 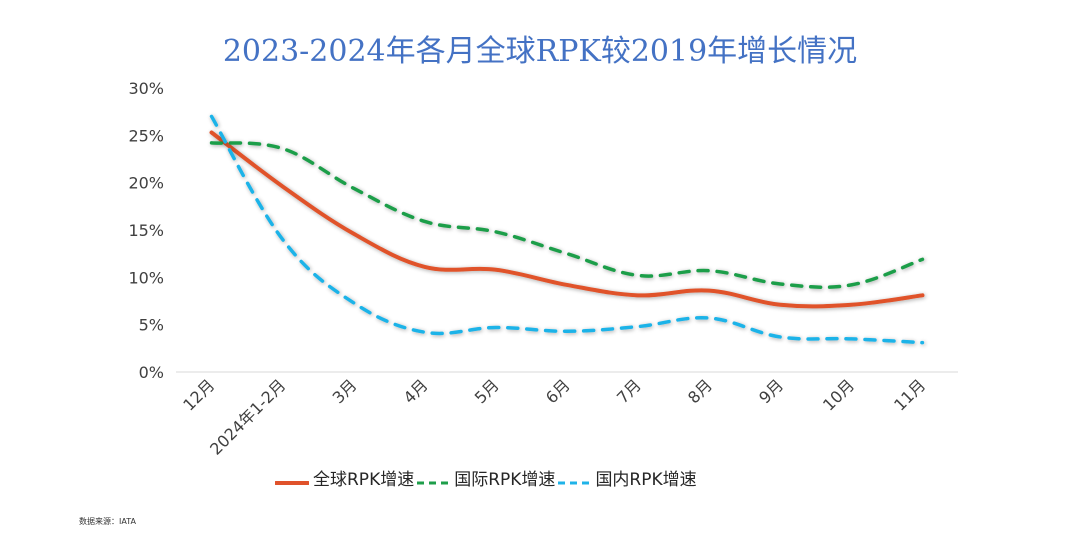 I want to click on y-tick-label: 10%, so click(x=146, y=277).